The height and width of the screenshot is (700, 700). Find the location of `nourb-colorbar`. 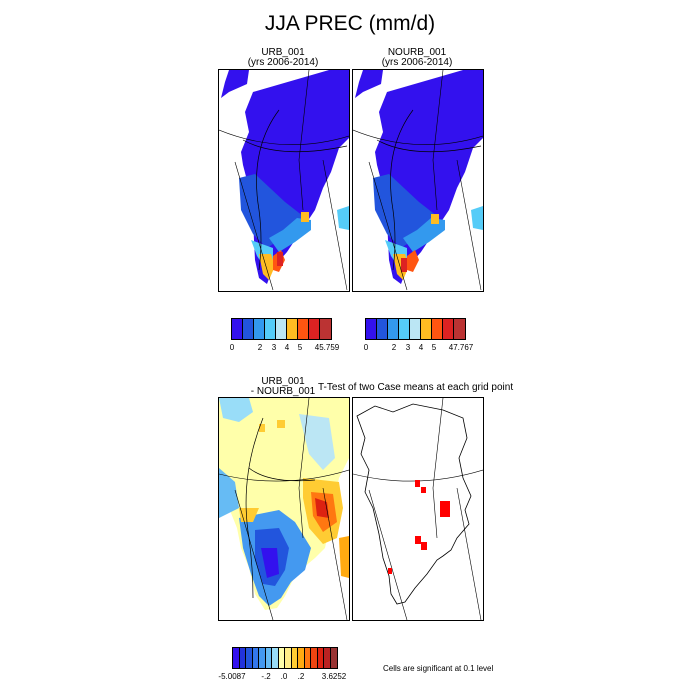

nourb-colorbar is located at coordinates (415, 329).